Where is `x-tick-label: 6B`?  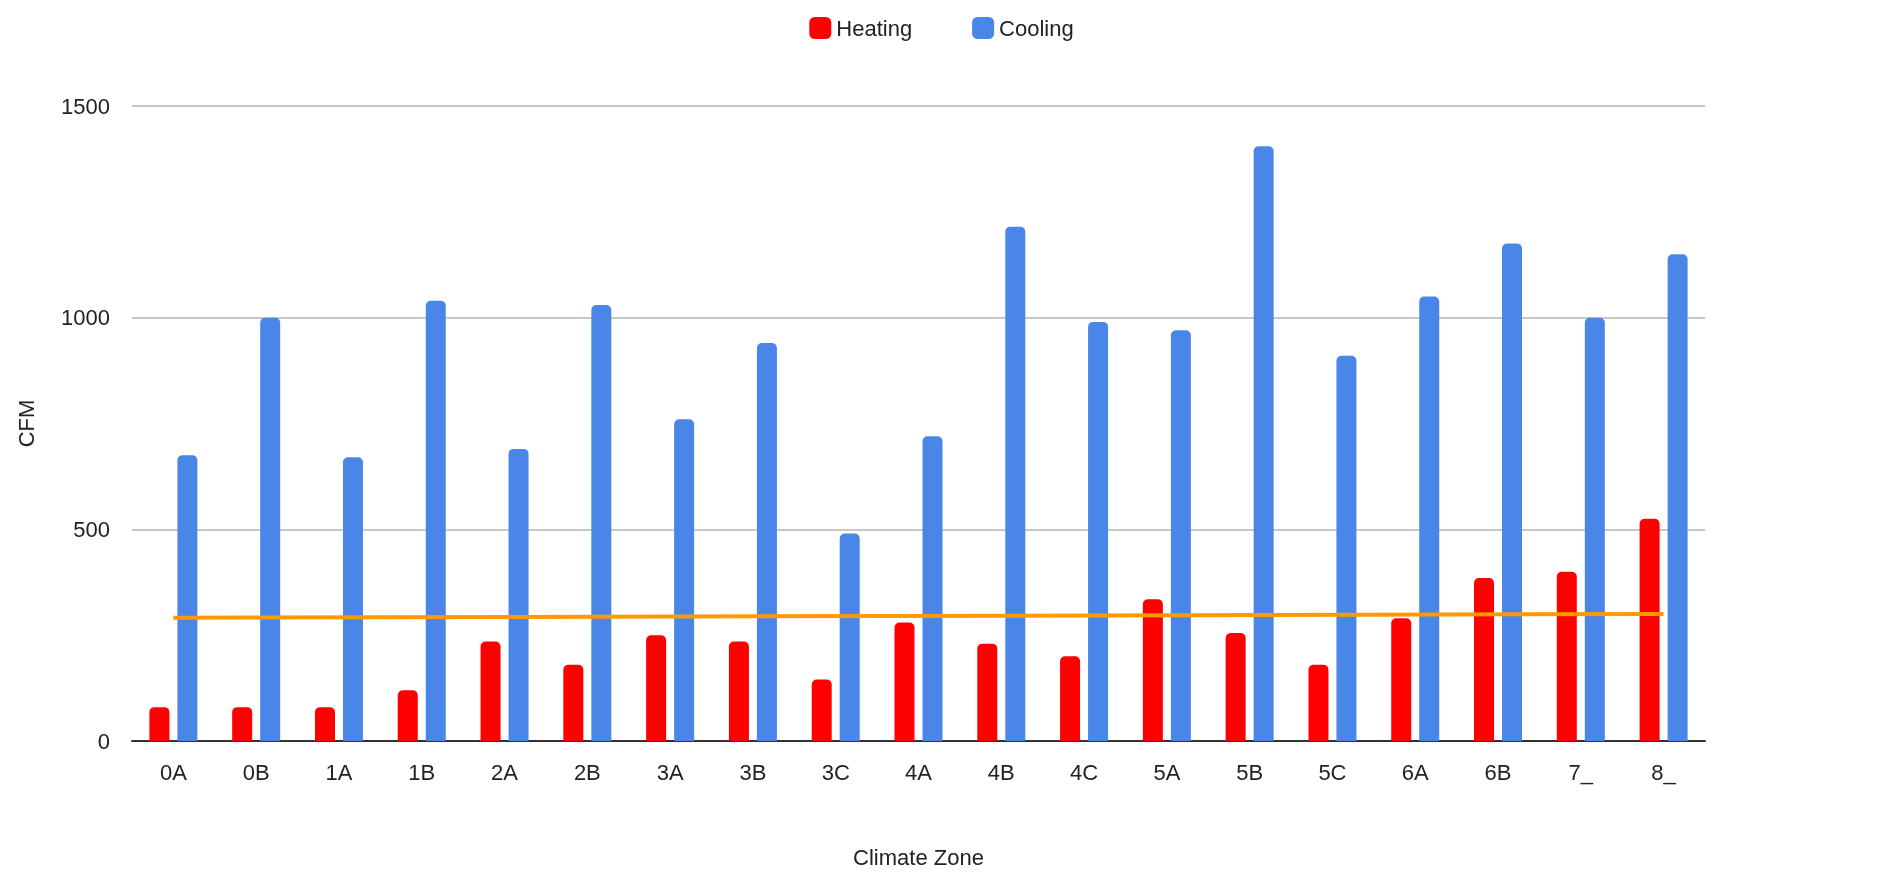 x-tick-label: 6B is located at coordinates (1498, 772).